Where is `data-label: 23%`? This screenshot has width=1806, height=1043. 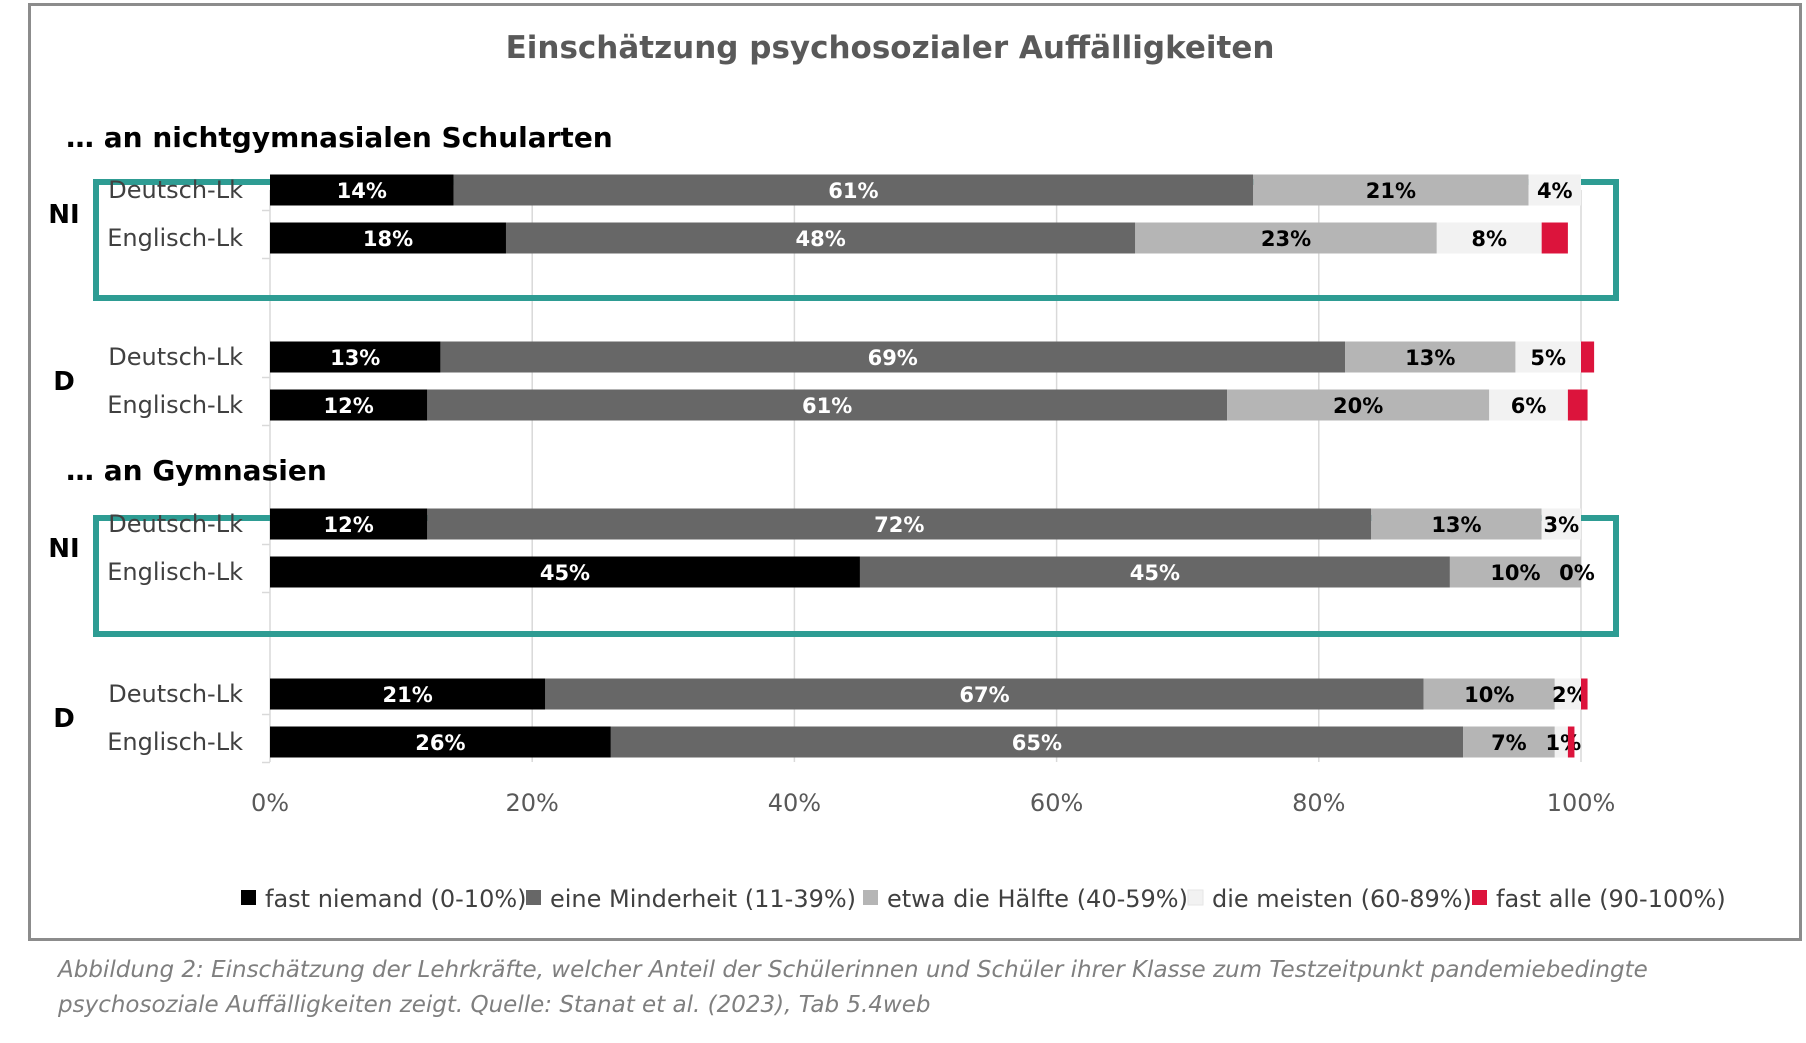 data-label: 23% is located at coordinates (1286, 239).